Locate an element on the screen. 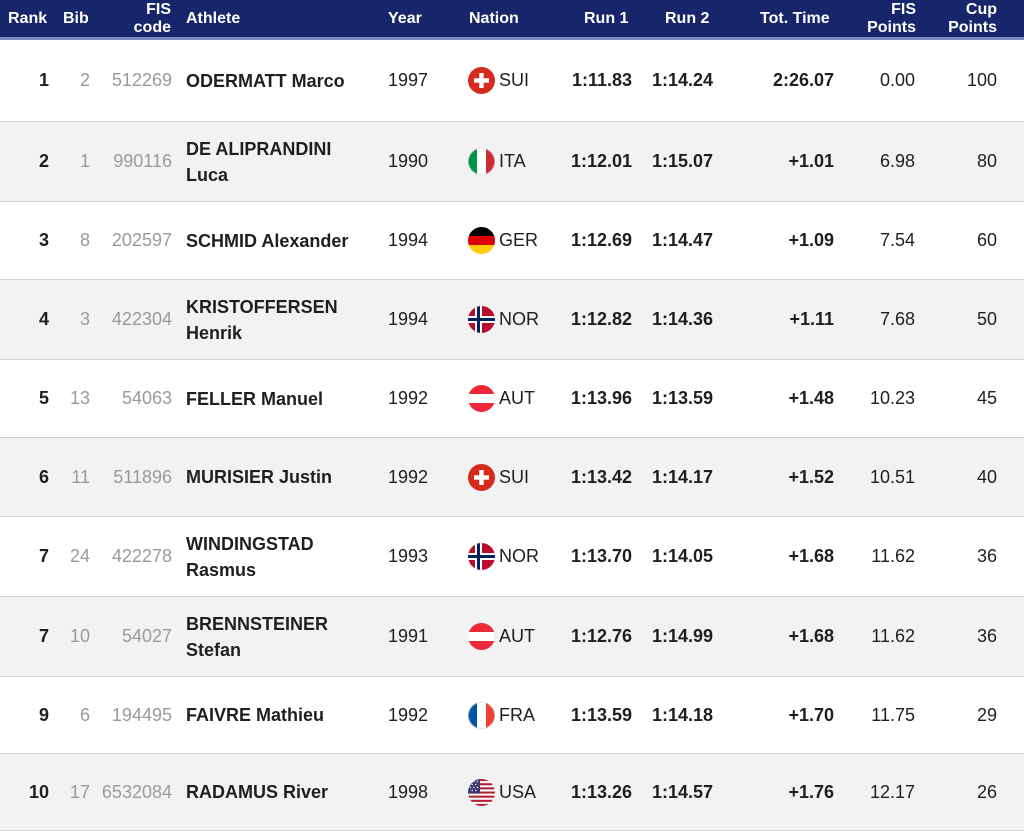  athlete-name-link: SCHMID Alexander is located at coordinates (286, 240).